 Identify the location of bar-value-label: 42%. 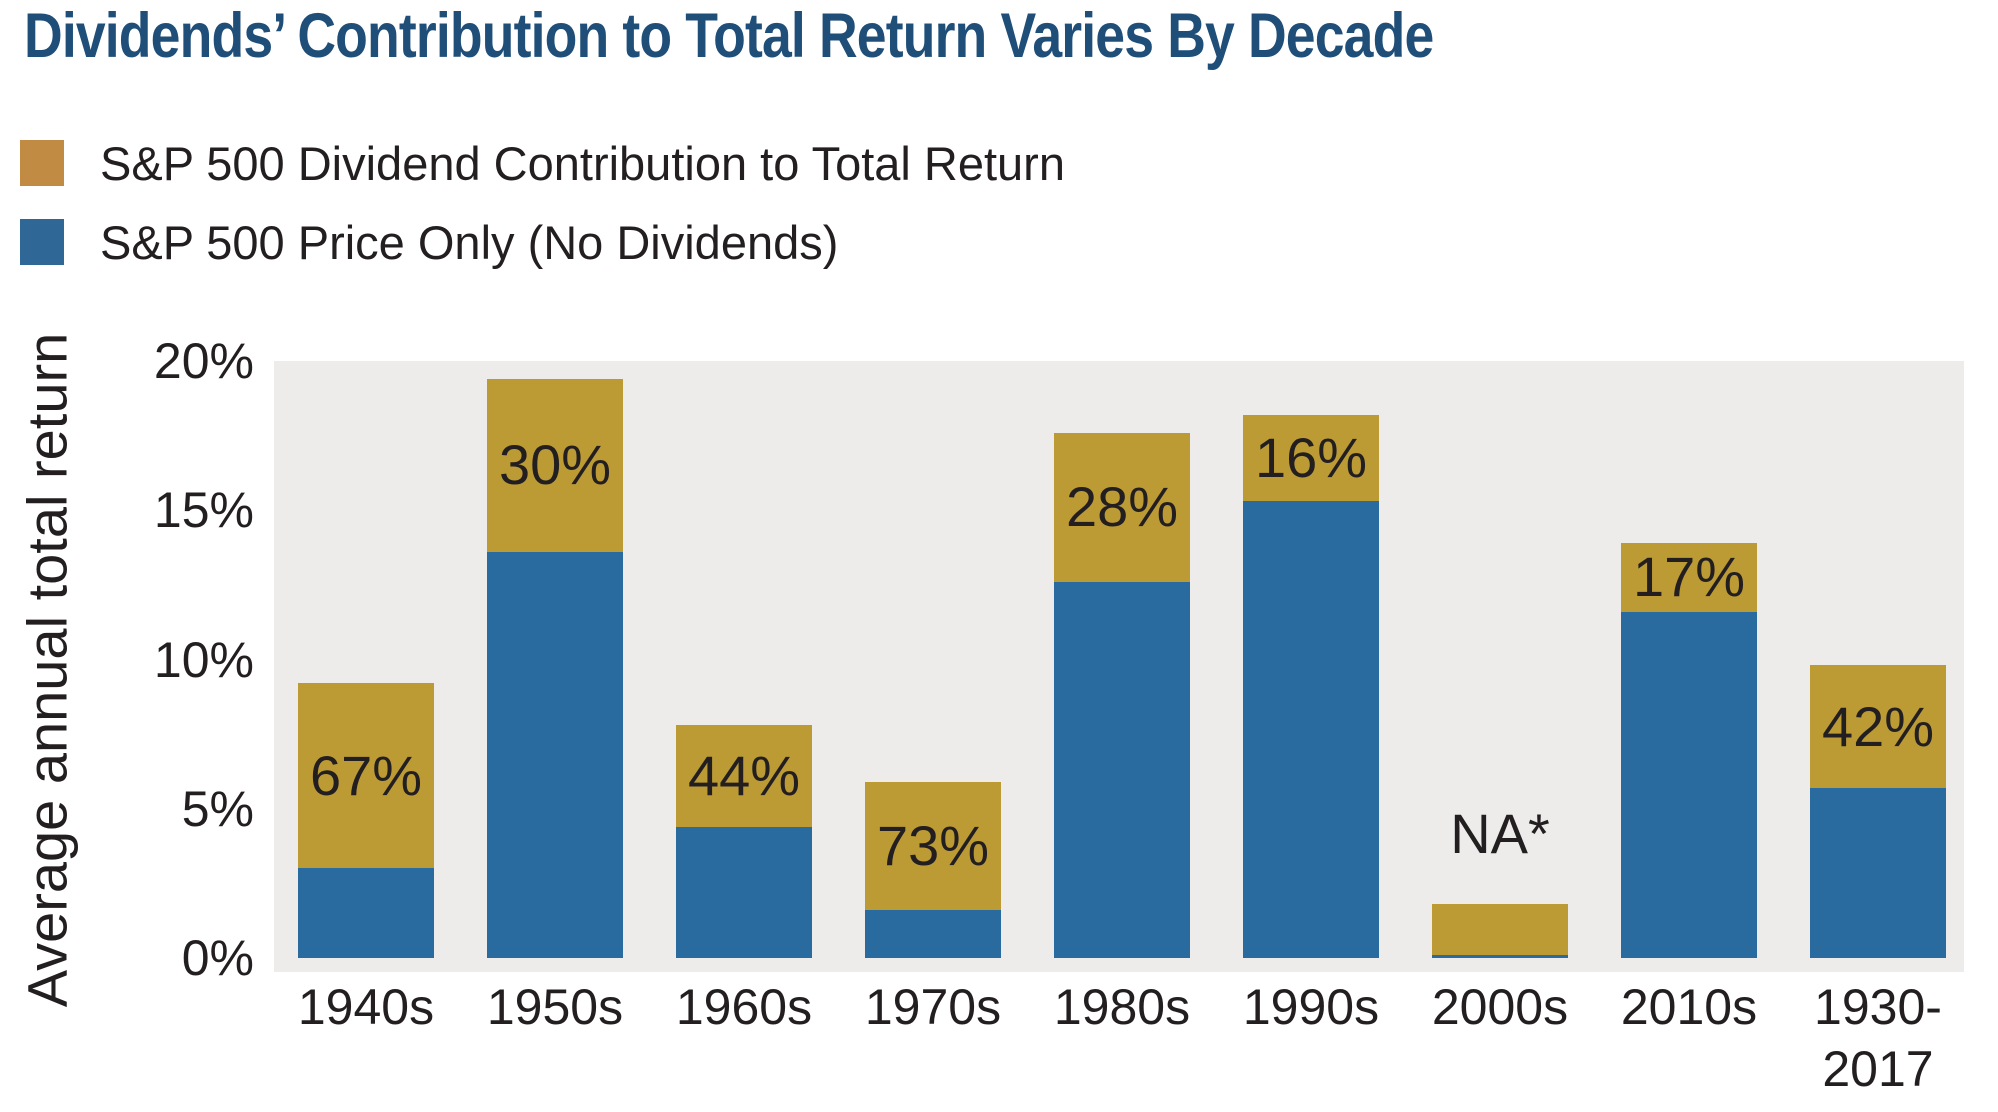
(1878, 726).